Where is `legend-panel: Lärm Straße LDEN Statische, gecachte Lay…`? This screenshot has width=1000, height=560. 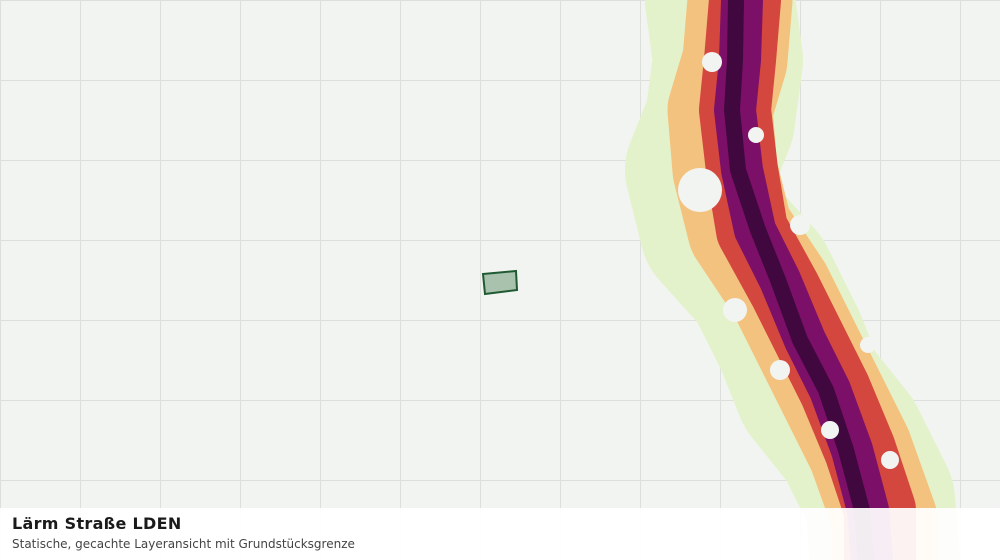
legend-panel: Lärm Straße LDEN Statische, gecachte Lay… is located at coordinates (500, 534).